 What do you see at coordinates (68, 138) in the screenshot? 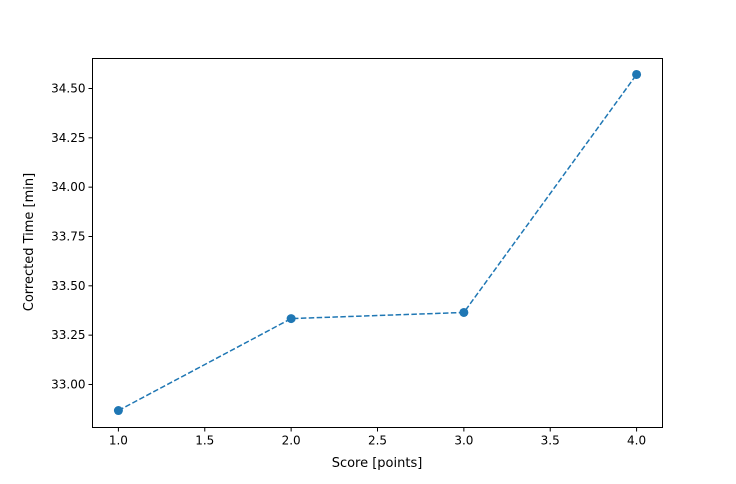
I see `y-tick-label: 34.25` at bounding box center [68, 138].